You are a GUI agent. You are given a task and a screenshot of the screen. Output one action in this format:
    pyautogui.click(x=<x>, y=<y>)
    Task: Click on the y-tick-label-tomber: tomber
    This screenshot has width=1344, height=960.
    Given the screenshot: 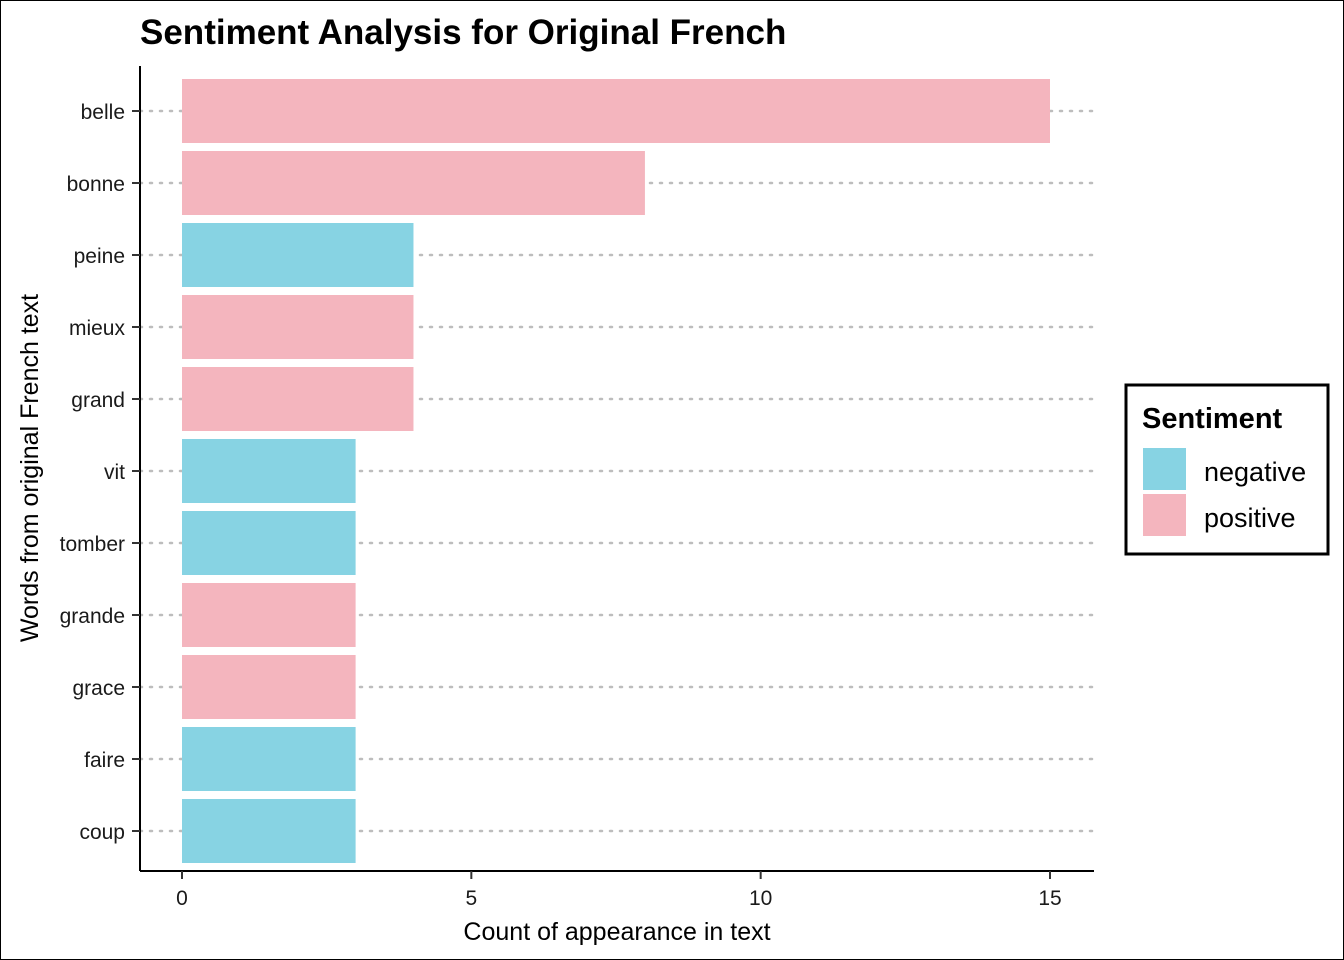 What is the action you would take?
    pyautogui.click(x=92, y=544)
    